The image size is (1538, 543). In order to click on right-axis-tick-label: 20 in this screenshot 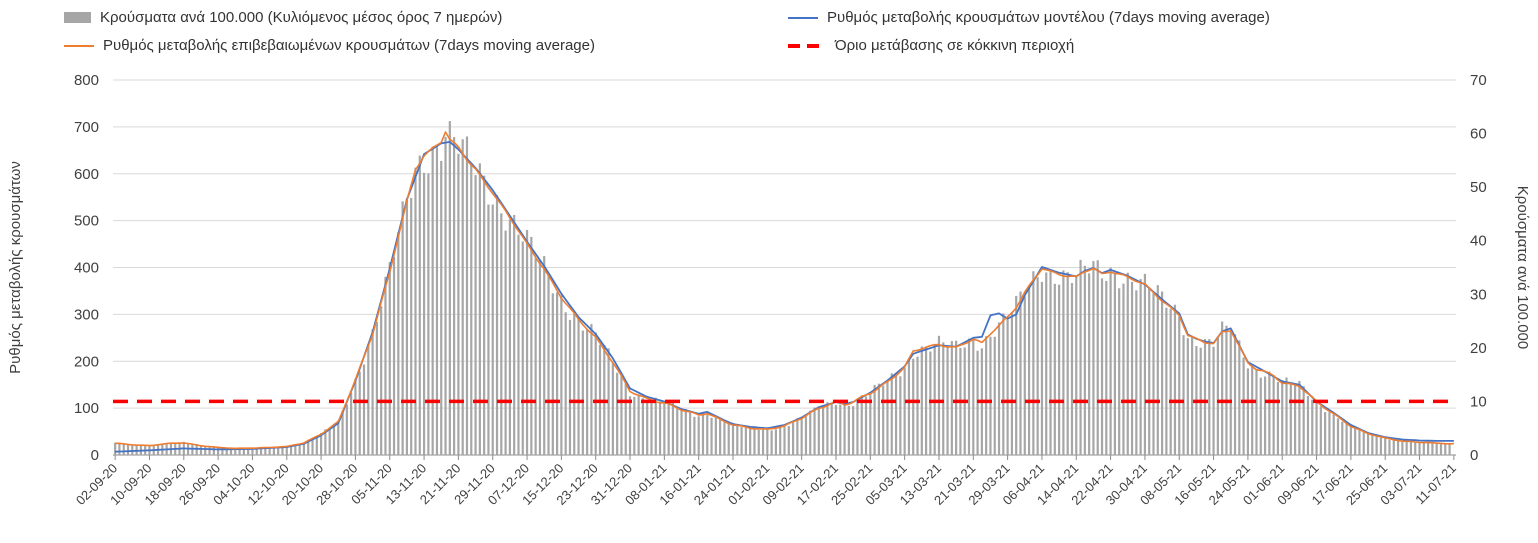, I will do `click(1478, 348)`.